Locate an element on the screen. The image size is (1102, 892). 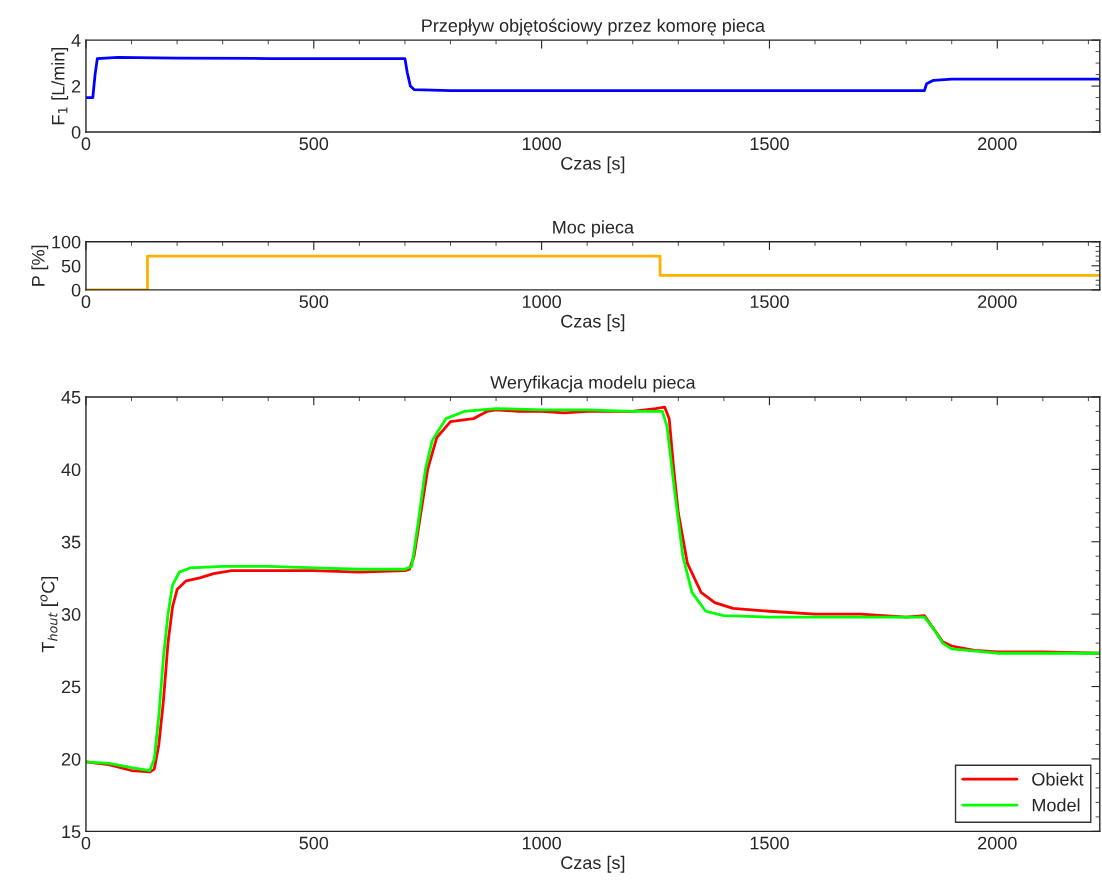
y-tick-label: 40 is located at coordinates (71, 470).